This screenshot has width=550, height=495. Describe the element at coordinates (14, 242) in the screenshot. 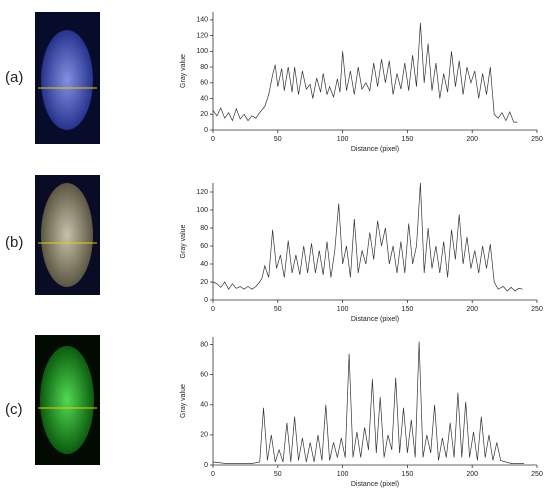

I see `panel-label: (b)` at that location.